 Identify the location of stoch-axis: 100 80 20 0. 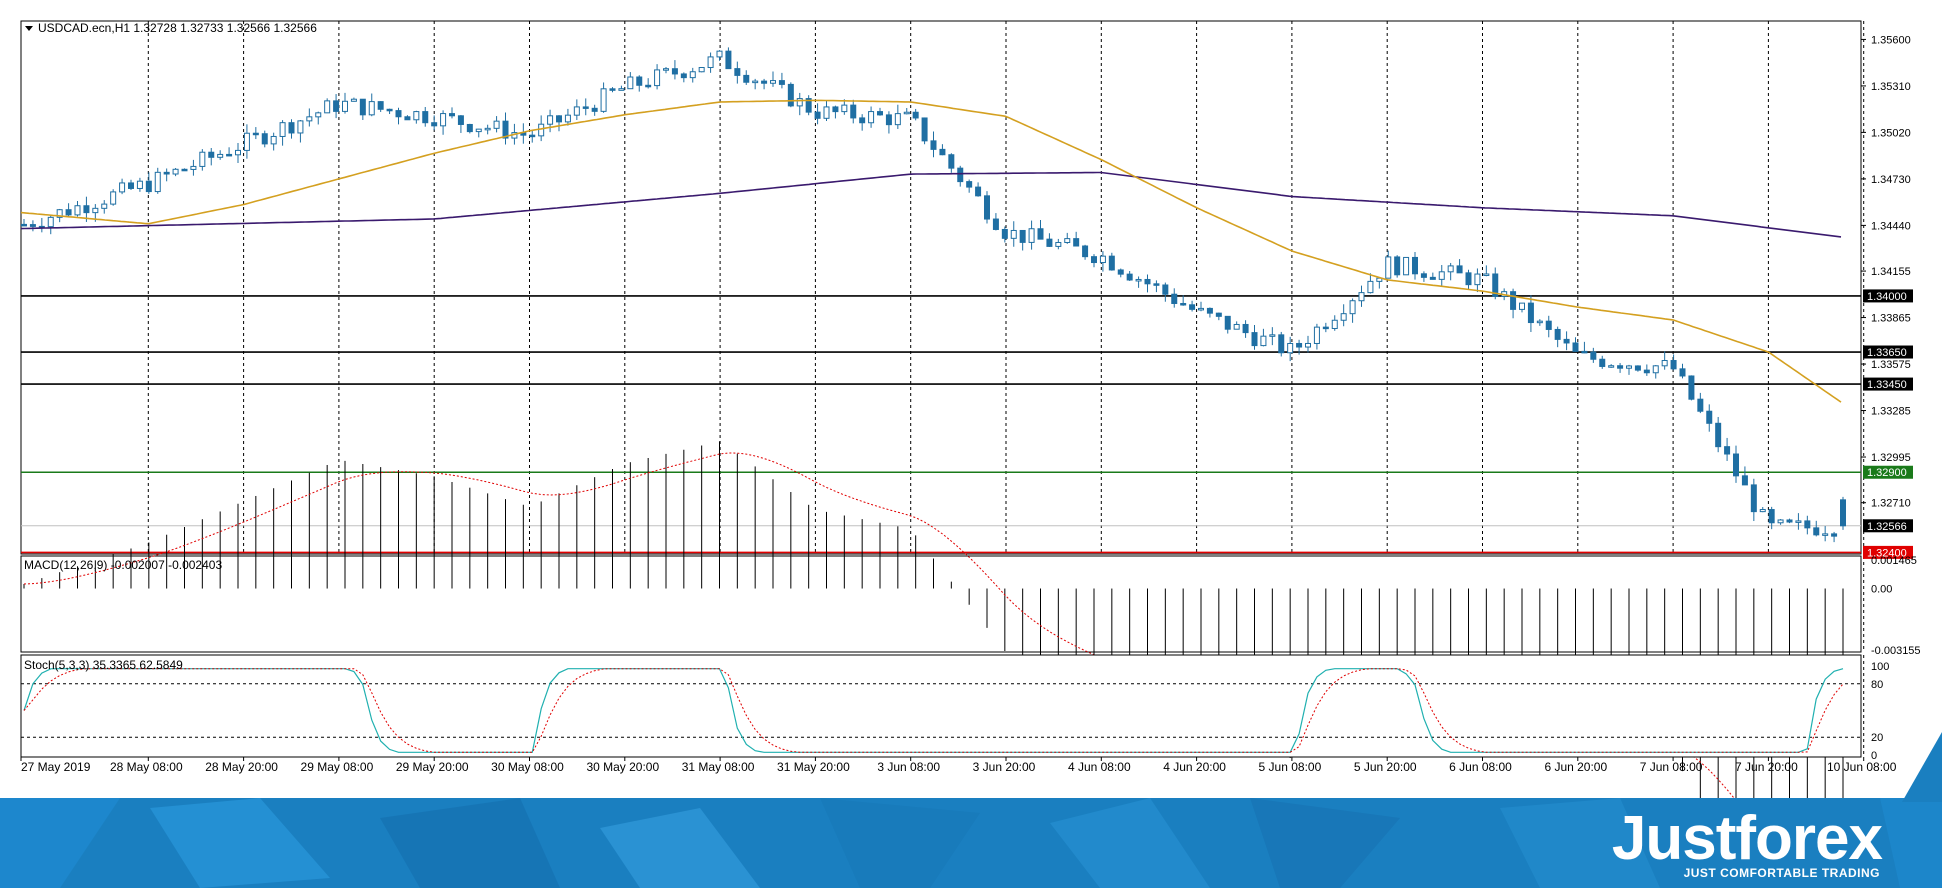
(1880, 711).